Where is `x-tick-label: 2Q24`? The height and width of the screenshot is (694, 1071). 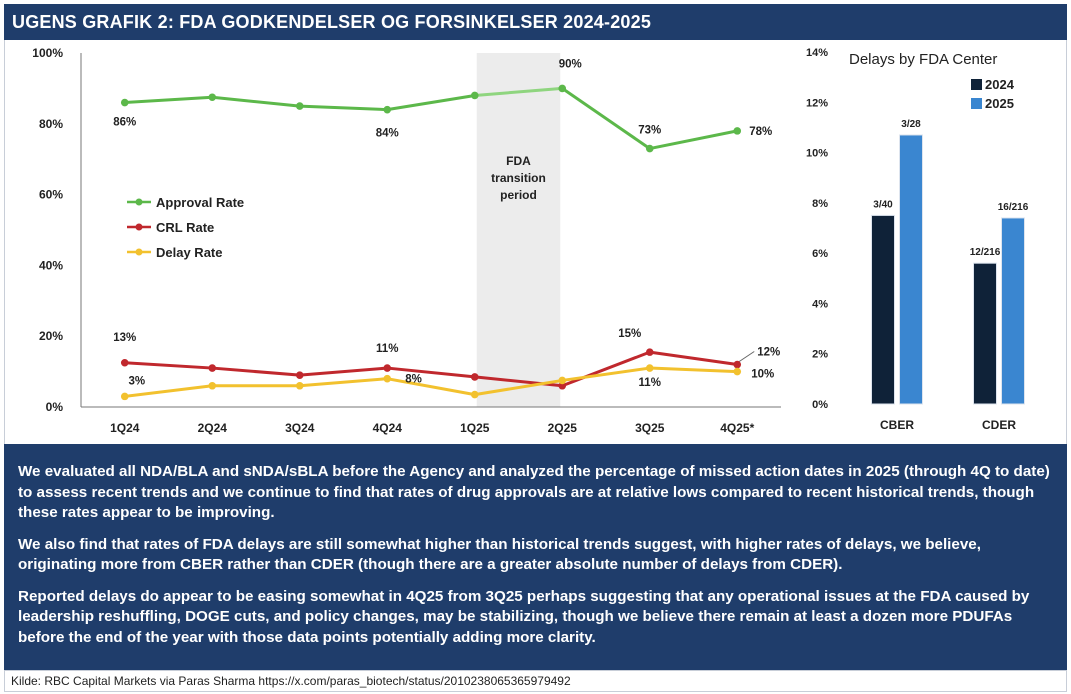 x-tick-label: 2Q24 is located at coordinates (213, 428).